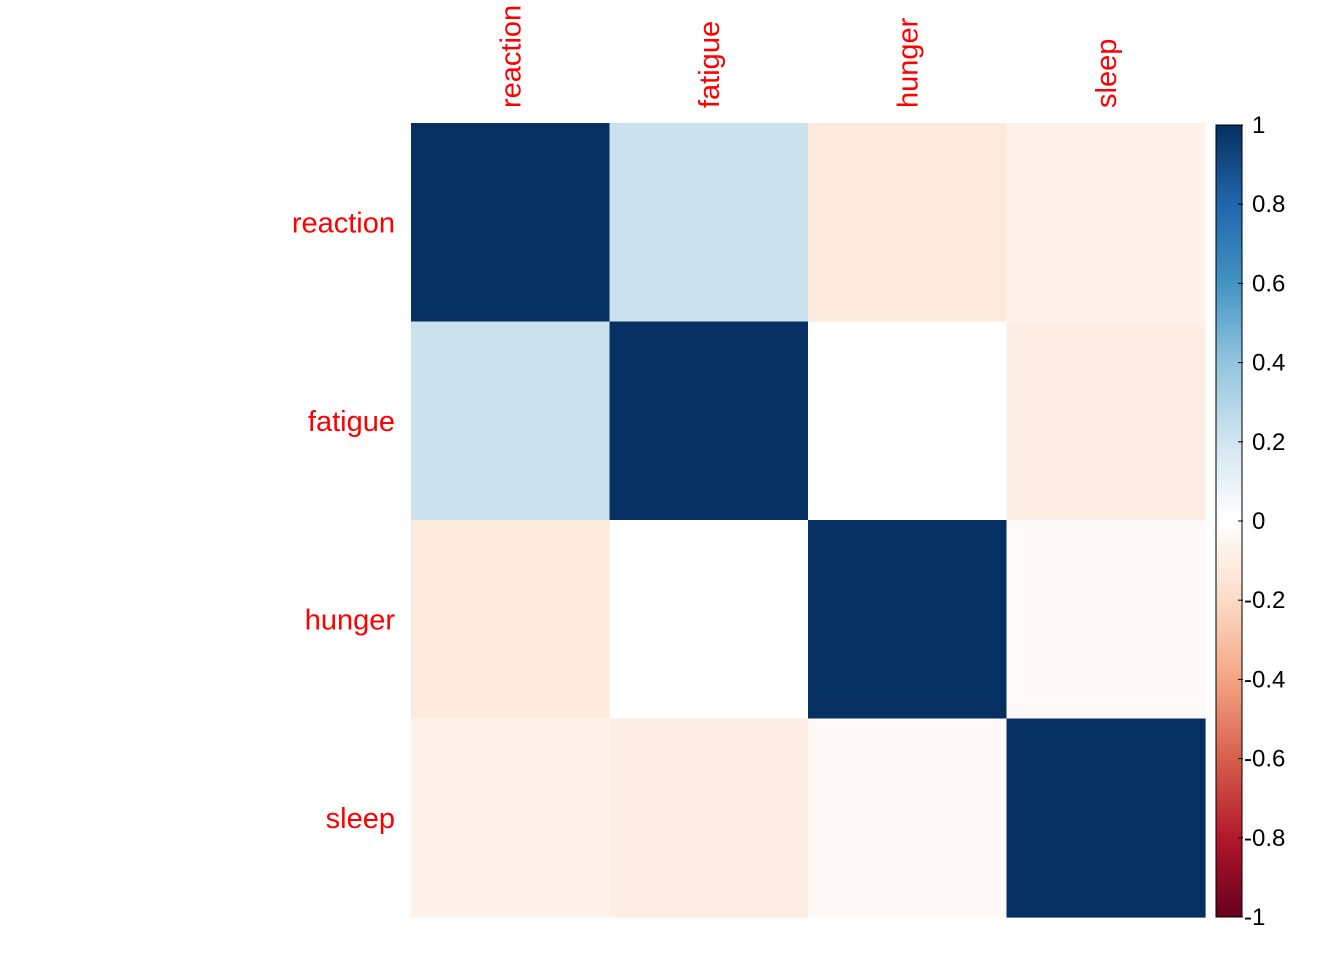 This screenshot has width=1344, height=960. What do you see at coordinates (709, 818) in the screenshot?
I see `heatmap-cell-sleep-fatigue` at bounding box center [709, 818].